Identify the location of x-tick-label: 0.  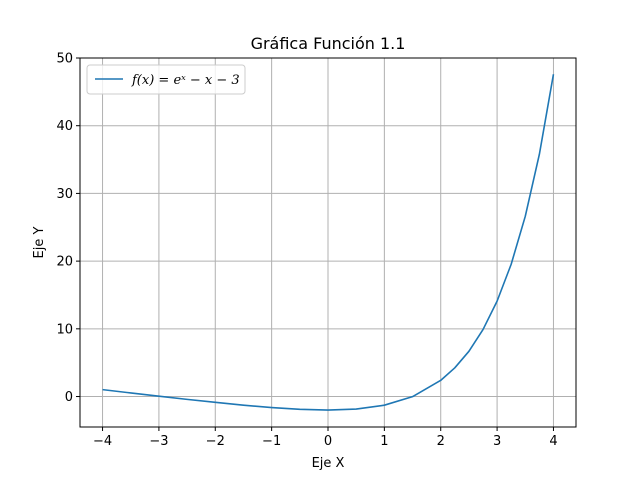
(328, 441).